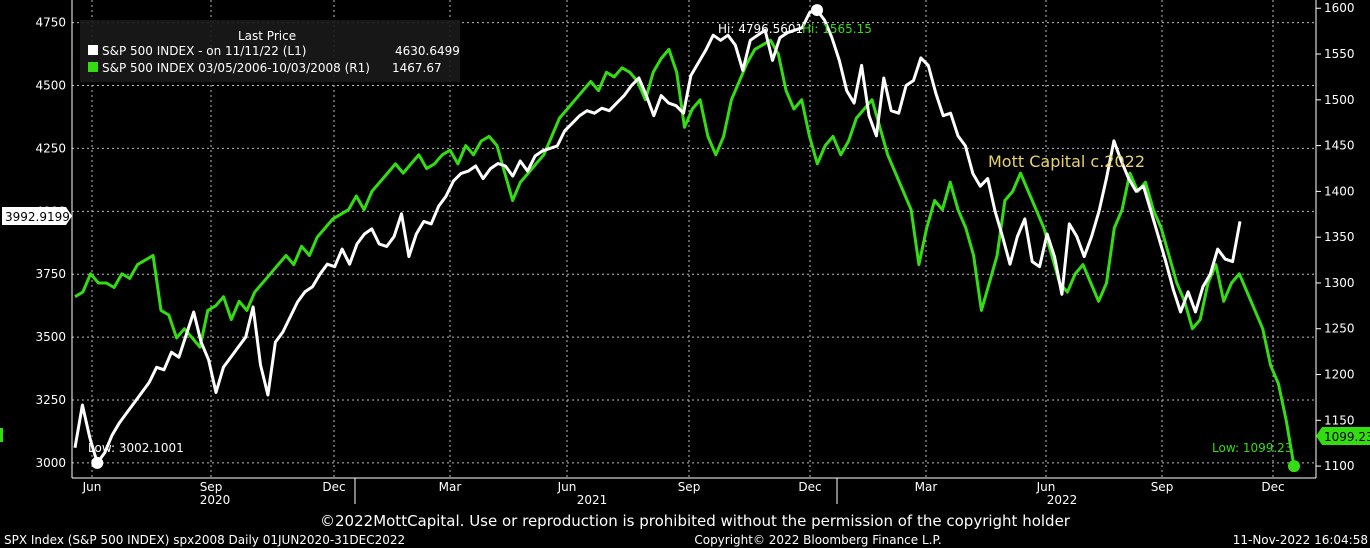 The width and height of the screenshot is (1370, 548). Describe the element at coordinates (1, 435) in the screenshot. I see `left-green-marker` at that location.